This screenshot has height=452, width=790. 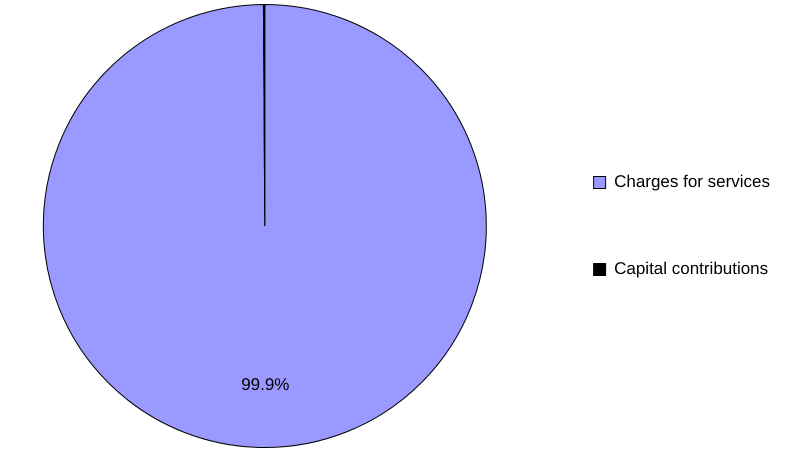 What do you see at coordinates (691, 268) in the screenshot?
I see `legend-label: Capital contributions` at bounding box center [691, 268].